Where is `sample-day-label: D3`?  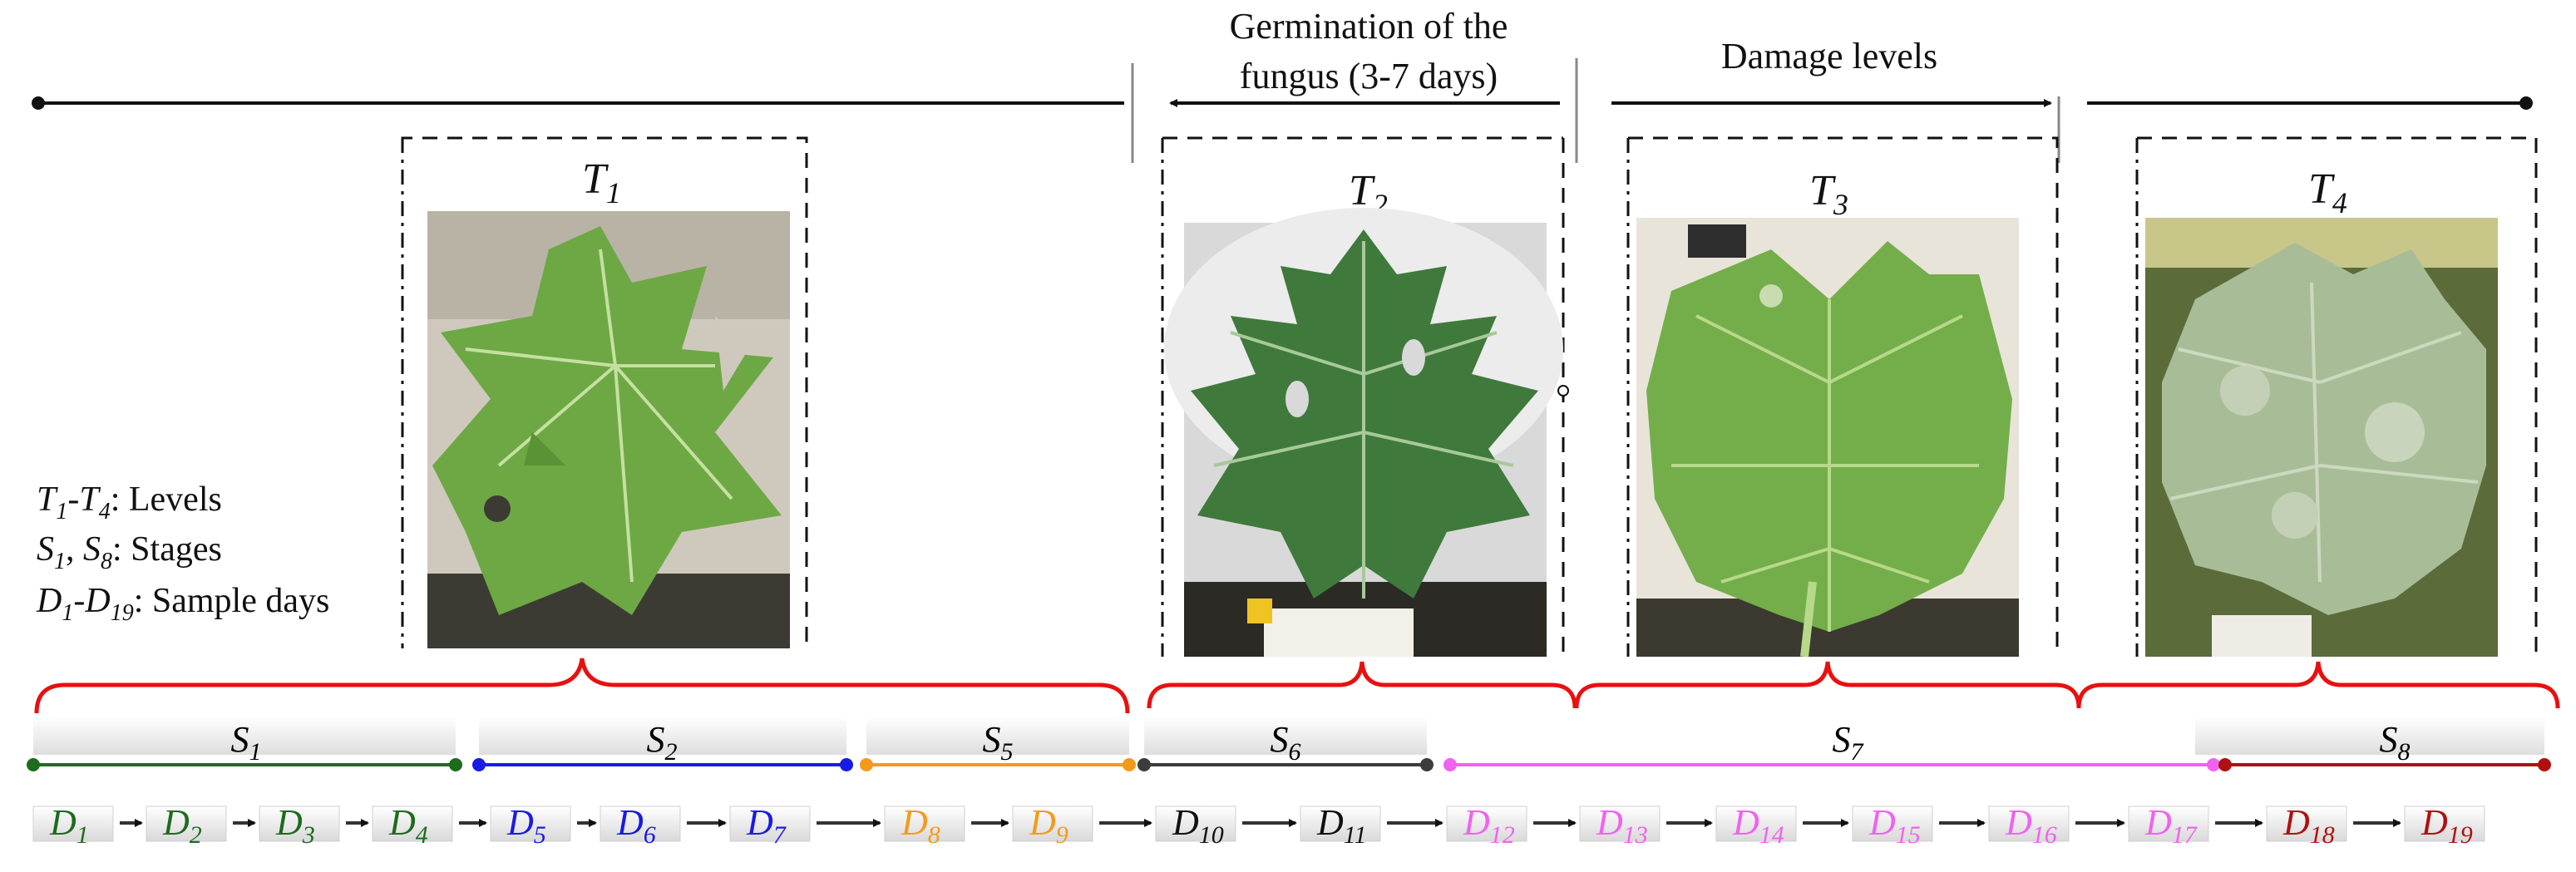
sample-day-label: D3 is located at coordinates (295, 825).